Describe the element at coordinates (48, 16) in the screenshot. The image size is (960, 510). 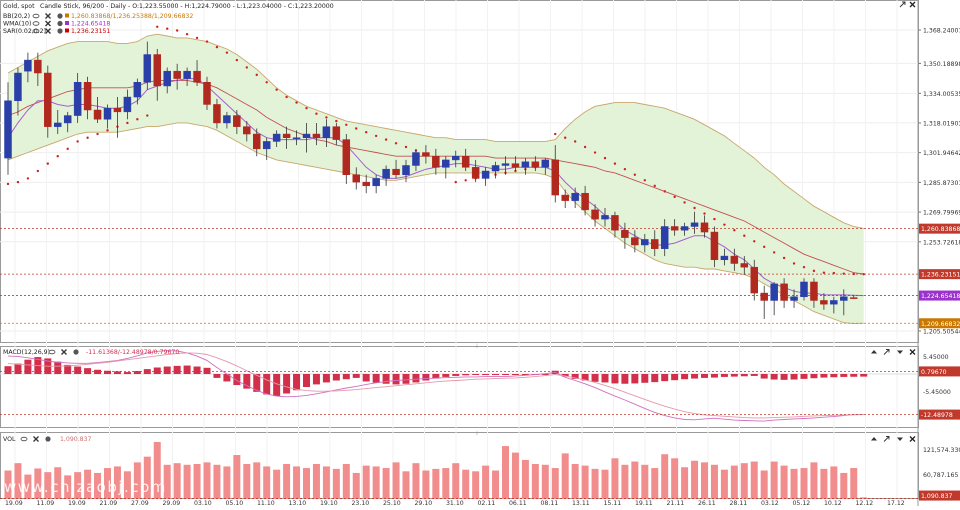
I see `legend-0-close-icon` at that location.